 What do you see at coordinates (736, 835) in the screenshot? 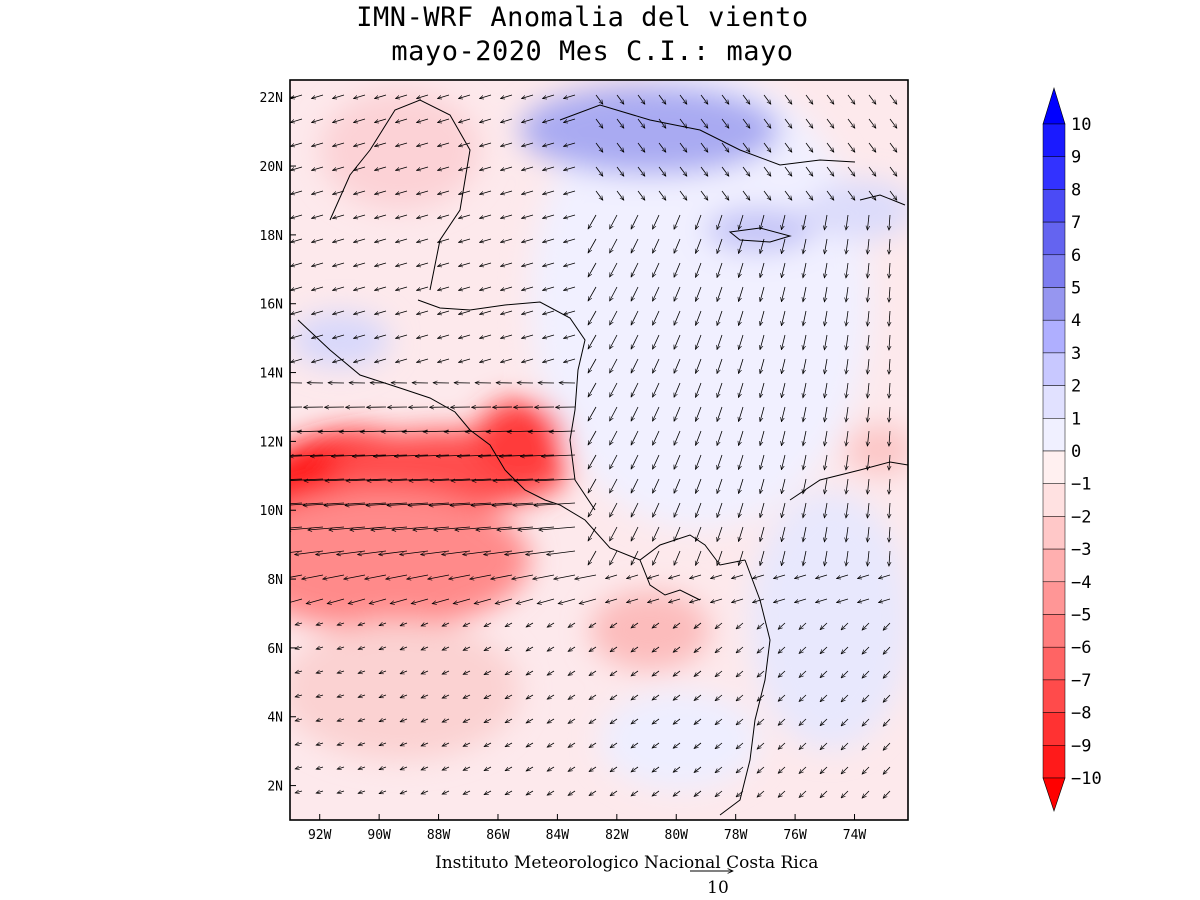
I see `lon-label: 78W` at bounding box center [736, 835].